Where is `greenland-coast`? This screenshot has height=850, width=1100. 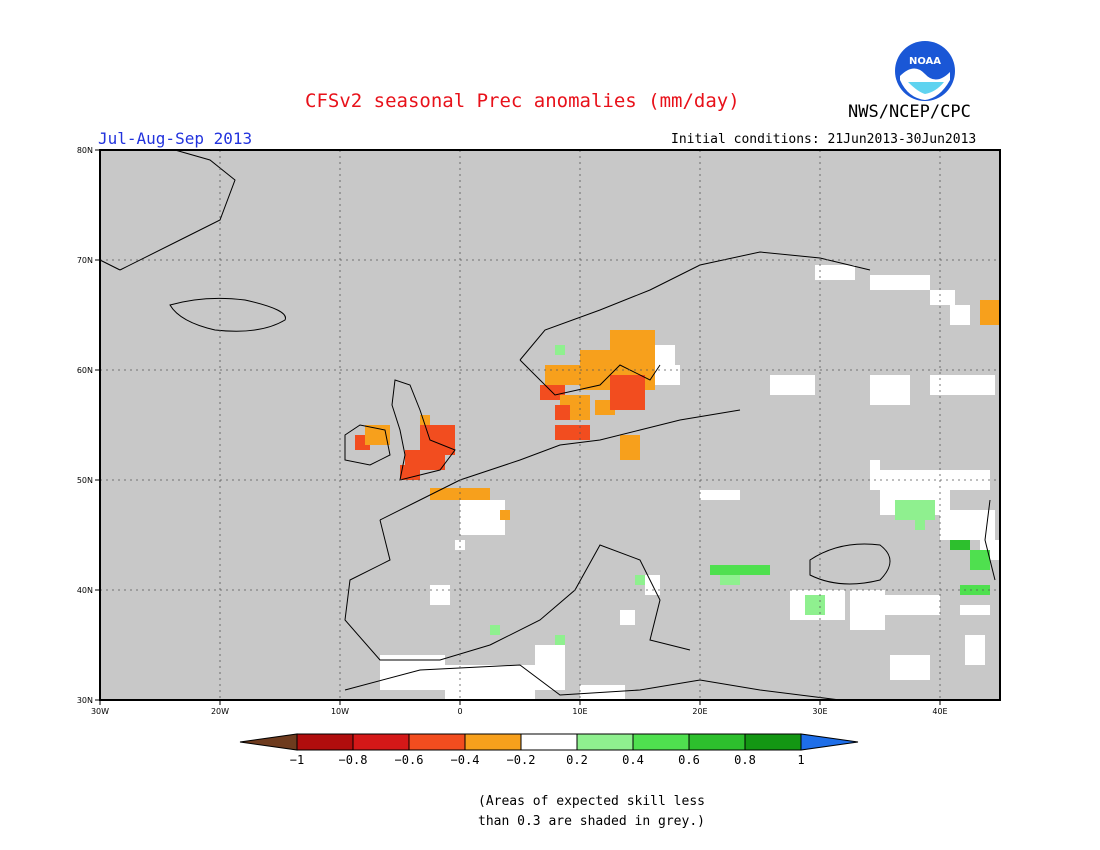 greenland-coast is located at coordinates (167, 210).